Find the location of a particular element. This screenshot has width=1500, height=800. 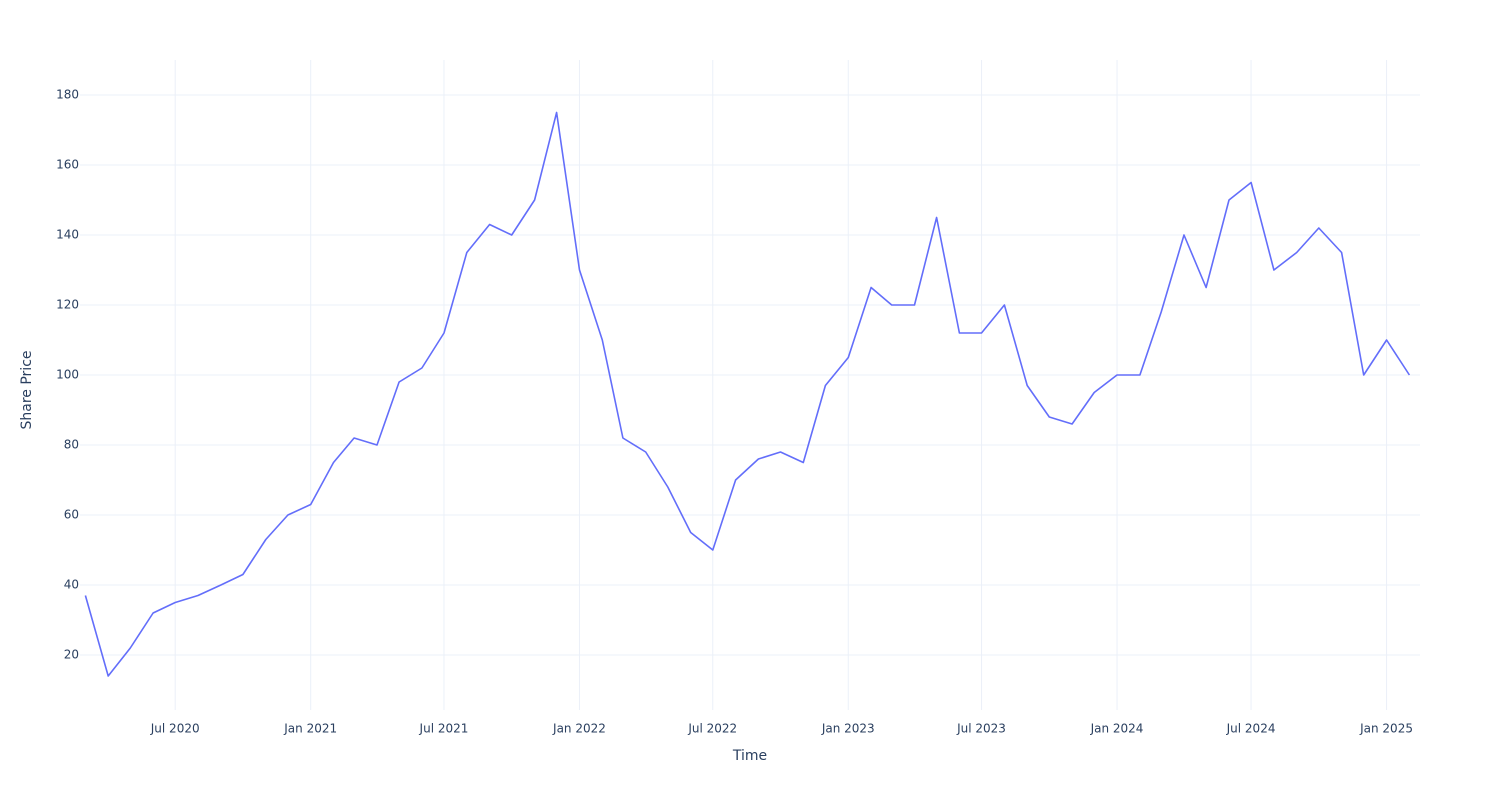

y-tick-label: 20 is located at coordinates (71, 655).